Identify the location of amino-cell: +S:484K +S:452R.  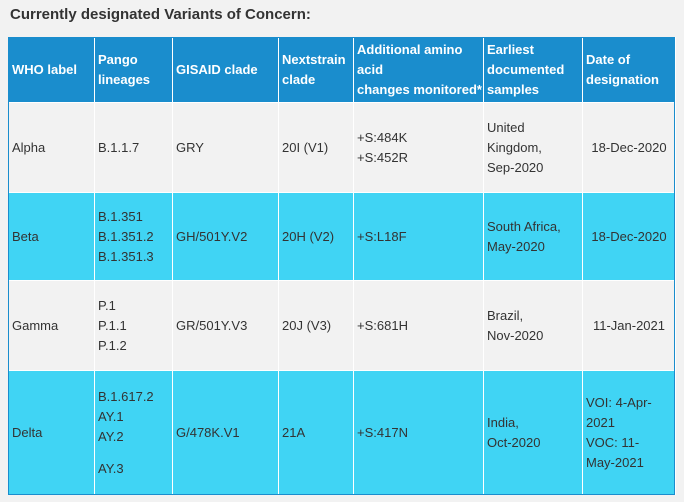
(418, 147).